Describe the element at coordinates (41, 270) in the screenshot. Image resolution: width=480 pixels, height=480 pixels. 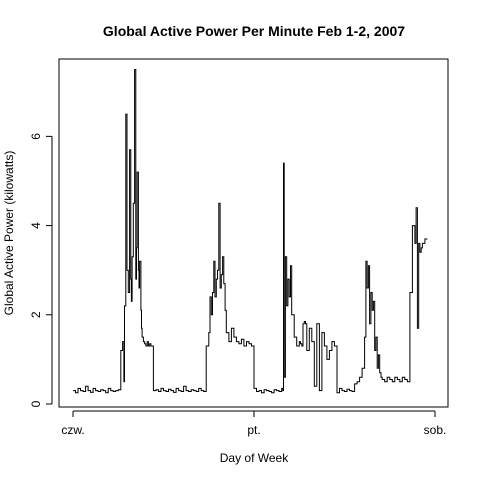
I see `y-axis: 0 2 4 6` at that location.